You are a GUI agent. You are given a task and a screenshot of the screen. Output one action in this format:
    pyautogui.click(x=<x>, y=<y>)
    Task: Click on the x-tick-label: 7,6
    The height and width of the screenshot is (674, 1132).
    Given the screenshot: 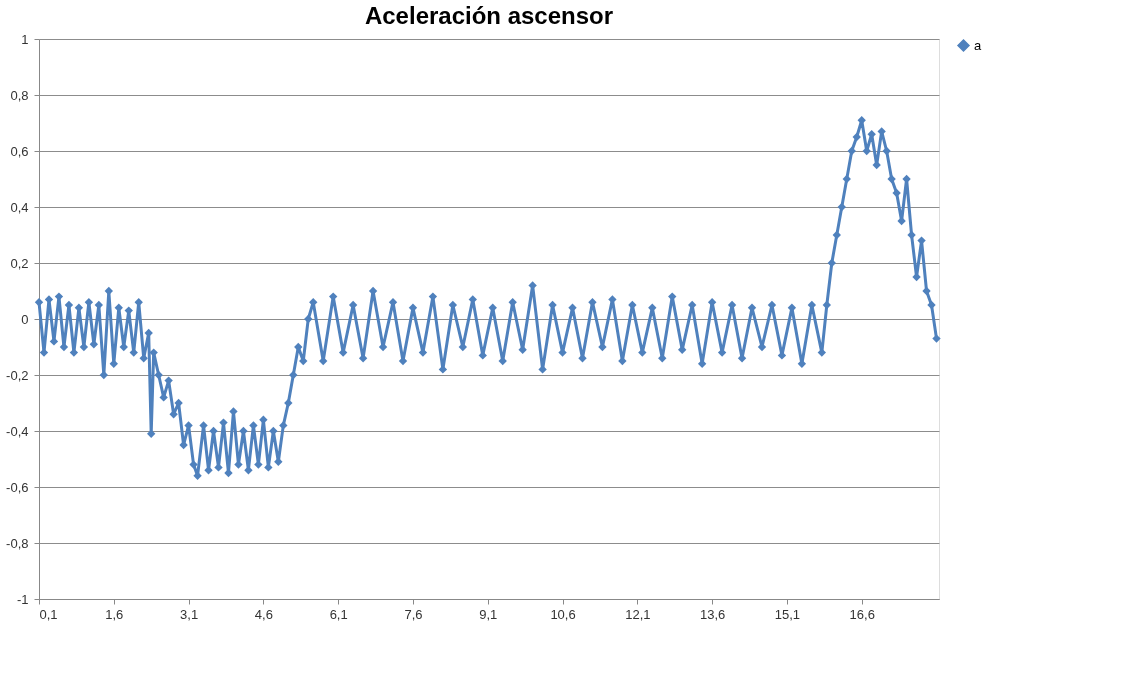 What is the action you would take?
    pyautogui.click(x=413, y=614)
    